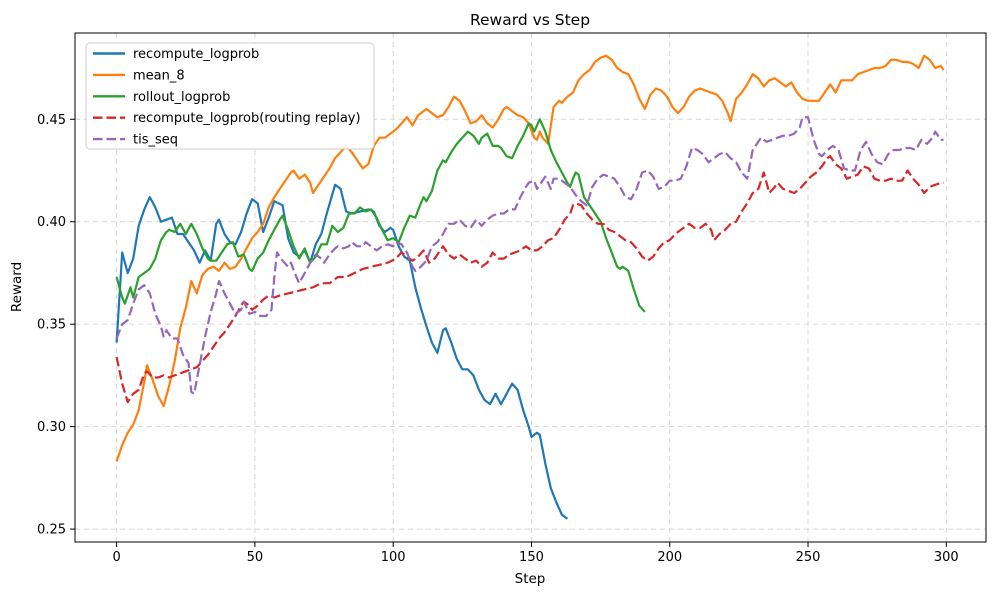 Image resolution: width=1000 pixels, height=604 pixels. Describe the element at coordinates (155, 140) in the screenshot. I see `legend-label: tis_seq` at that location.